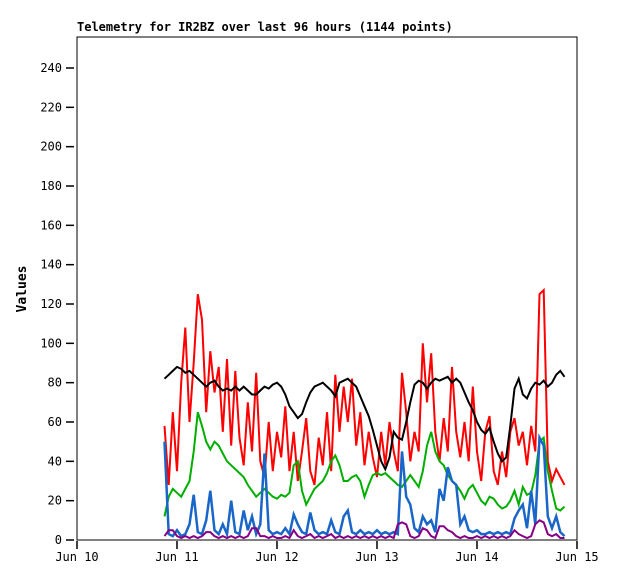  What do you see at coordinates (55, 461) in the screenshot?
I see `y-tick-label: 40` at bounding box center [55, 461].